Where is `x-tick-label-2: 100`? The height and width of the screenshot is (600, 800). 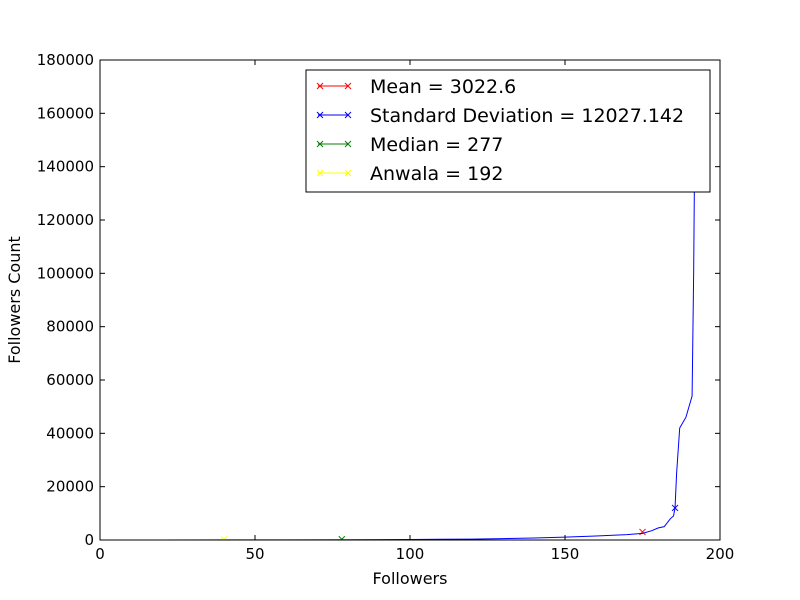 x-tick-label-2: 100 is located at coordinates (410, 554).